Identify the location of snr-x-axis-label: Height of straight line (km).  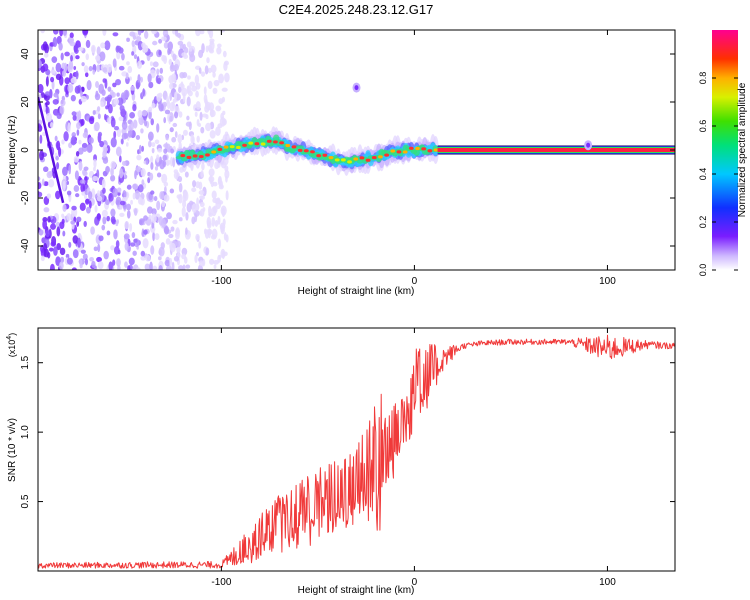
(356, 590).